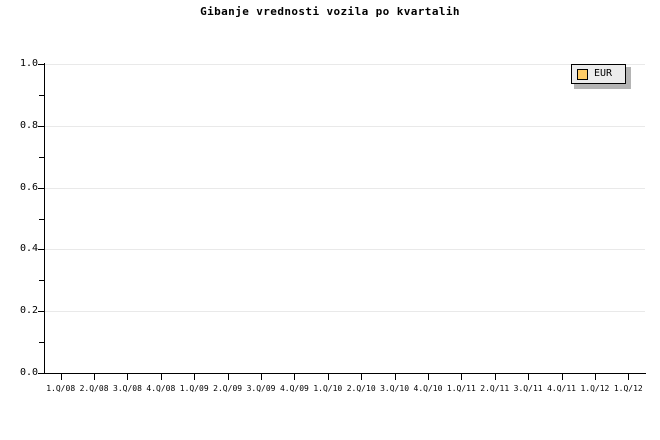 This screenshot has width=660, height=440. I want to click on x-axis-tick-label: 2.Q/10, so click(361, 388).